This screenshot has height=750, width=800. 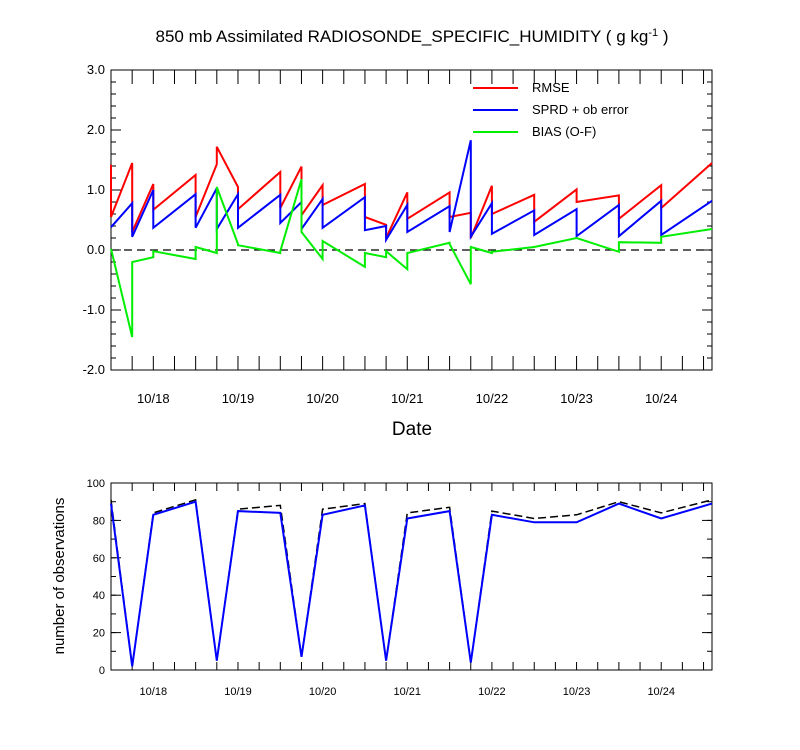 I want to click on series-line-sprd-ob-error, so click(x=411, y=191).